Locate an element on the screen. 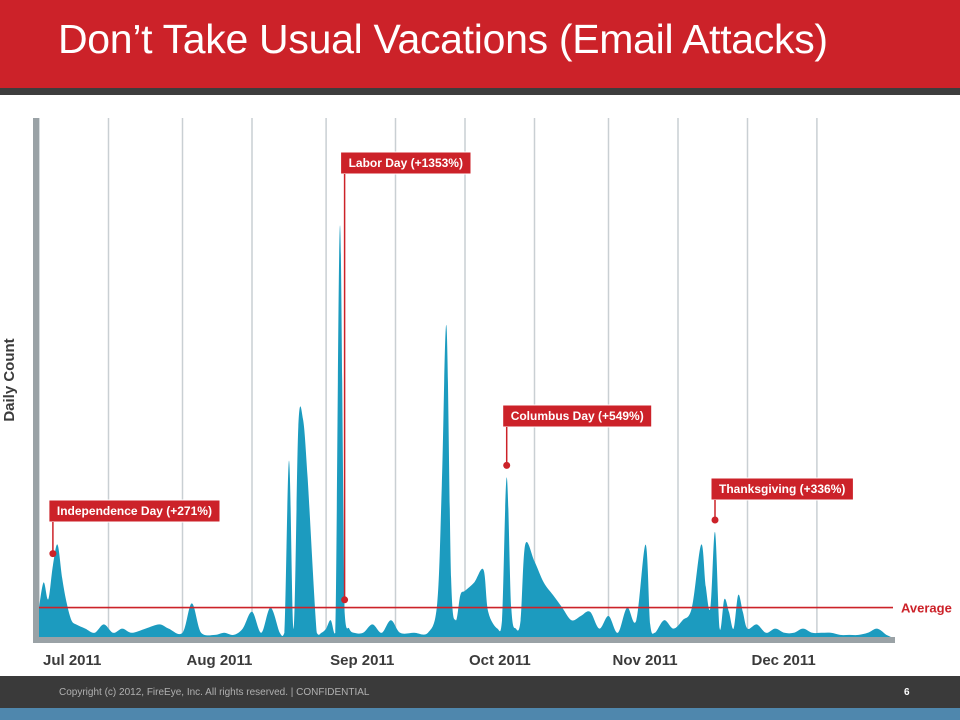  title-rule is located at coordinates (480, 91).